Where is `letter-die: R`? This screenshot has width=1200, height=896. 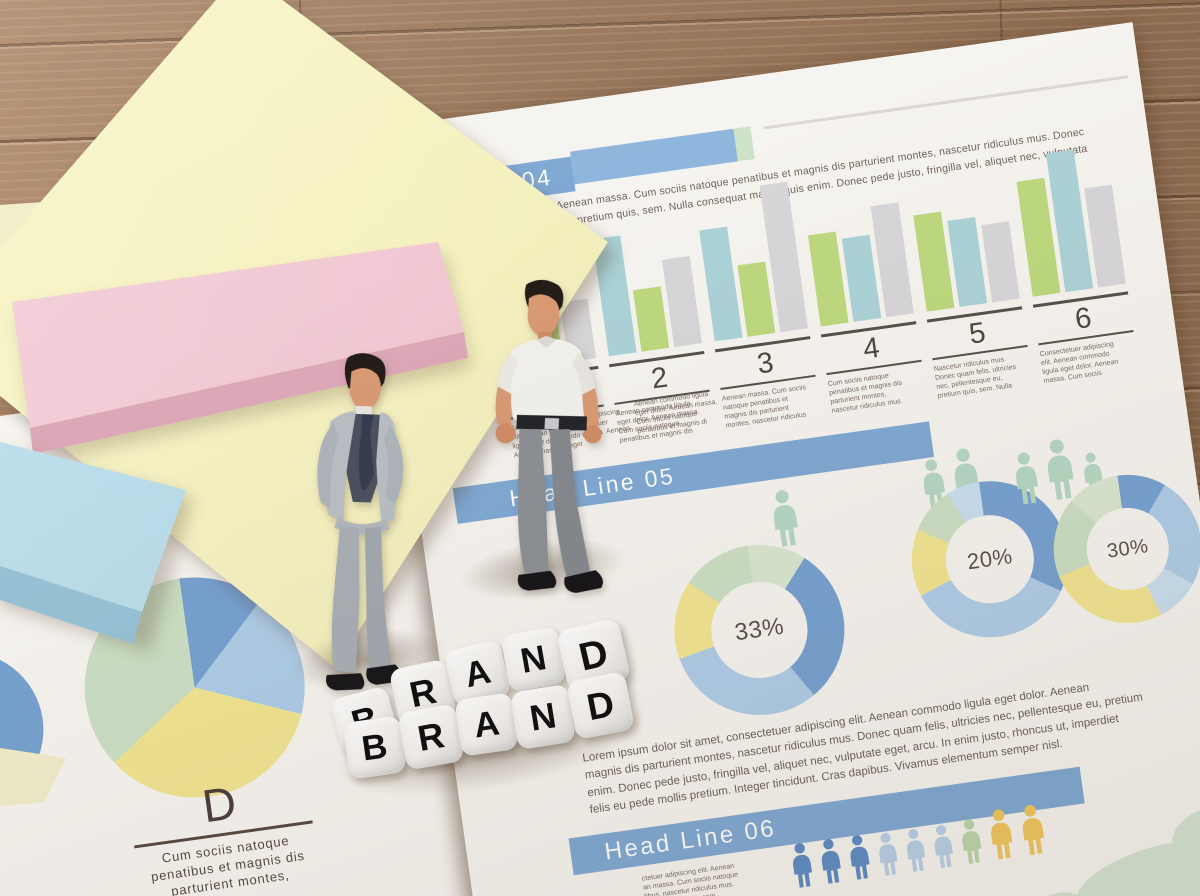
letter-die: R is located at coordinates (431, 737).